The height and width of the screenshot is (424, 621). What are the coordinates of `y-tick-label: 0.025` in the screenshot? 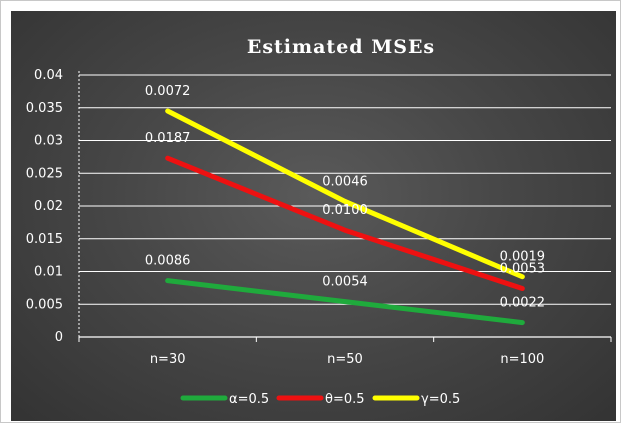 It's located at (44, 173).